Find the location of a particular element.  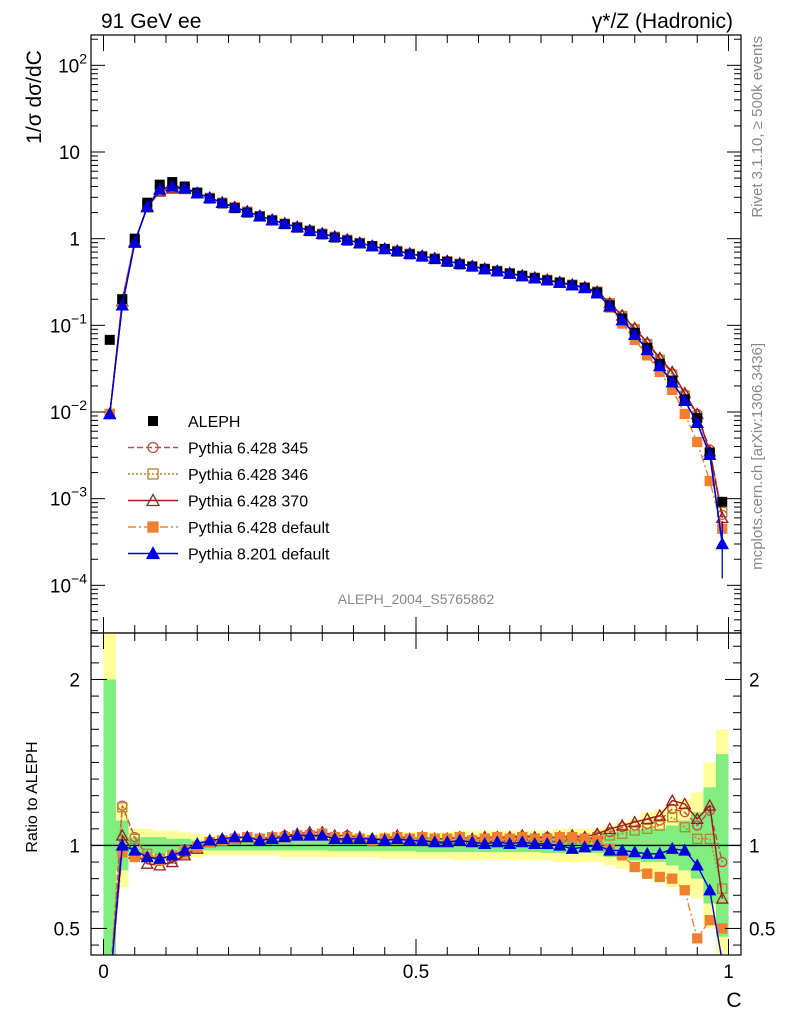

ratio-point-p345 is located at coordinates (684, 812).